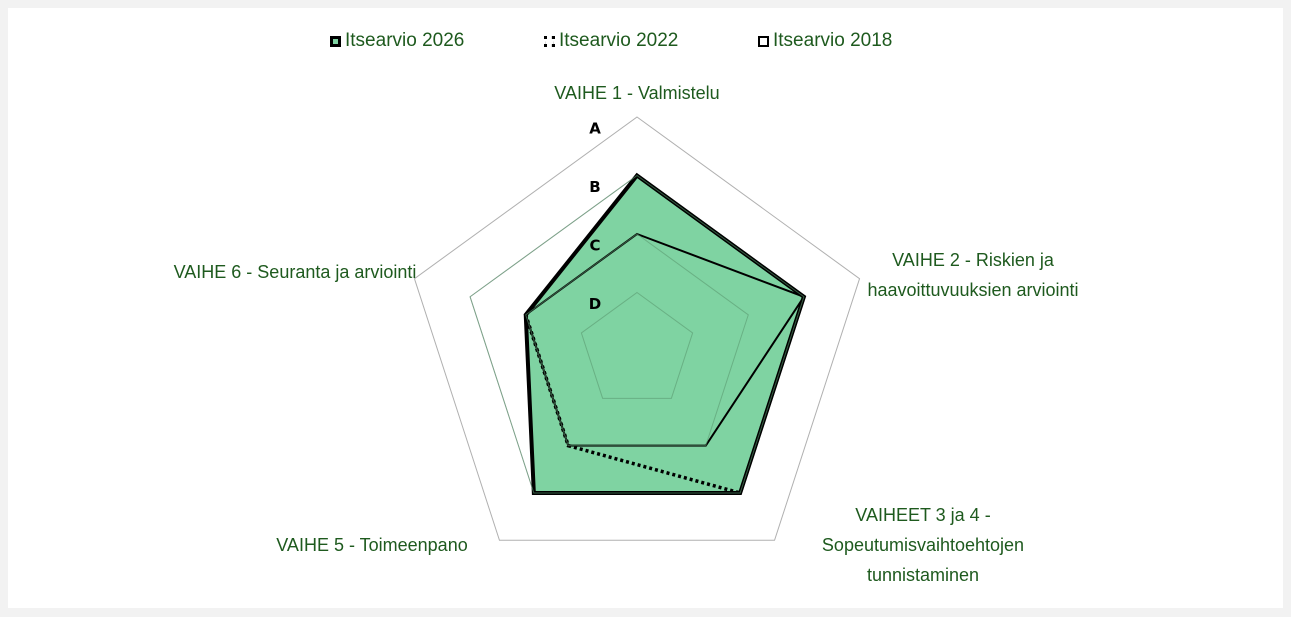 This screenshot has height=617, width=1291. I want to click on tick-label: C, so click(594, 246).